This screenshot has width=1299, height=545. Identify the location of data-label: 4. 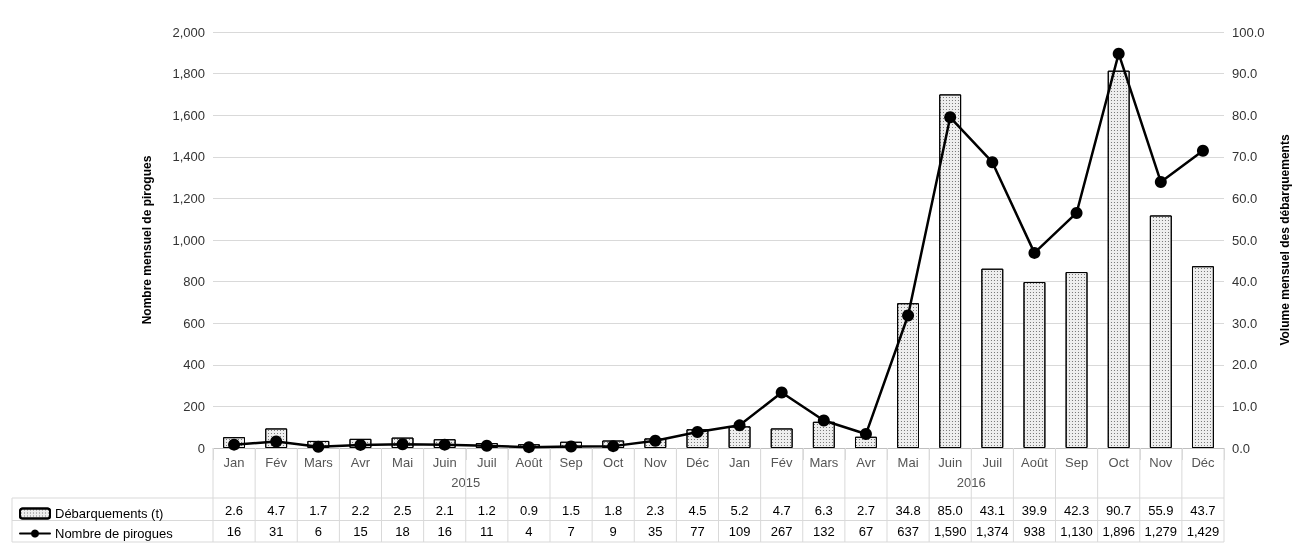
(529, 531).